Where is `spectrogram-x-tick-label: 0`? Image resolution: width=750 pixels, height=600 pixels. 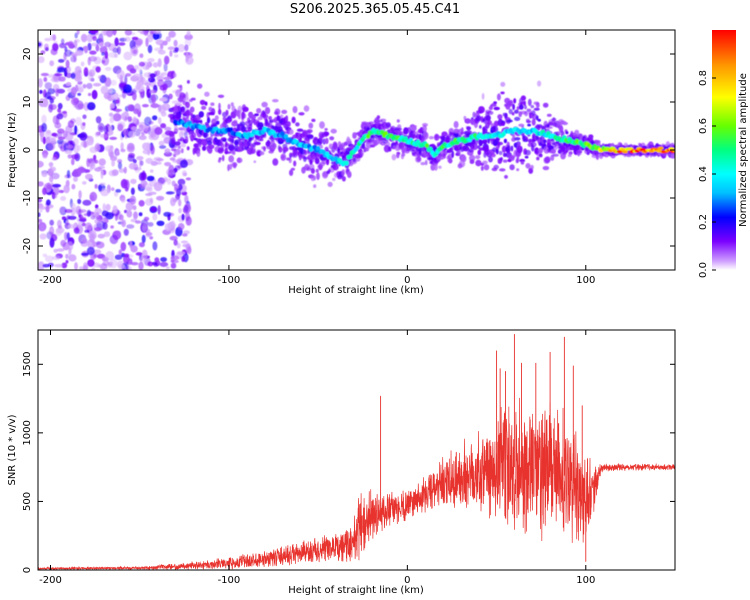
spectrogram-x-tick-label: 0 is located at coordinates (407, 280).